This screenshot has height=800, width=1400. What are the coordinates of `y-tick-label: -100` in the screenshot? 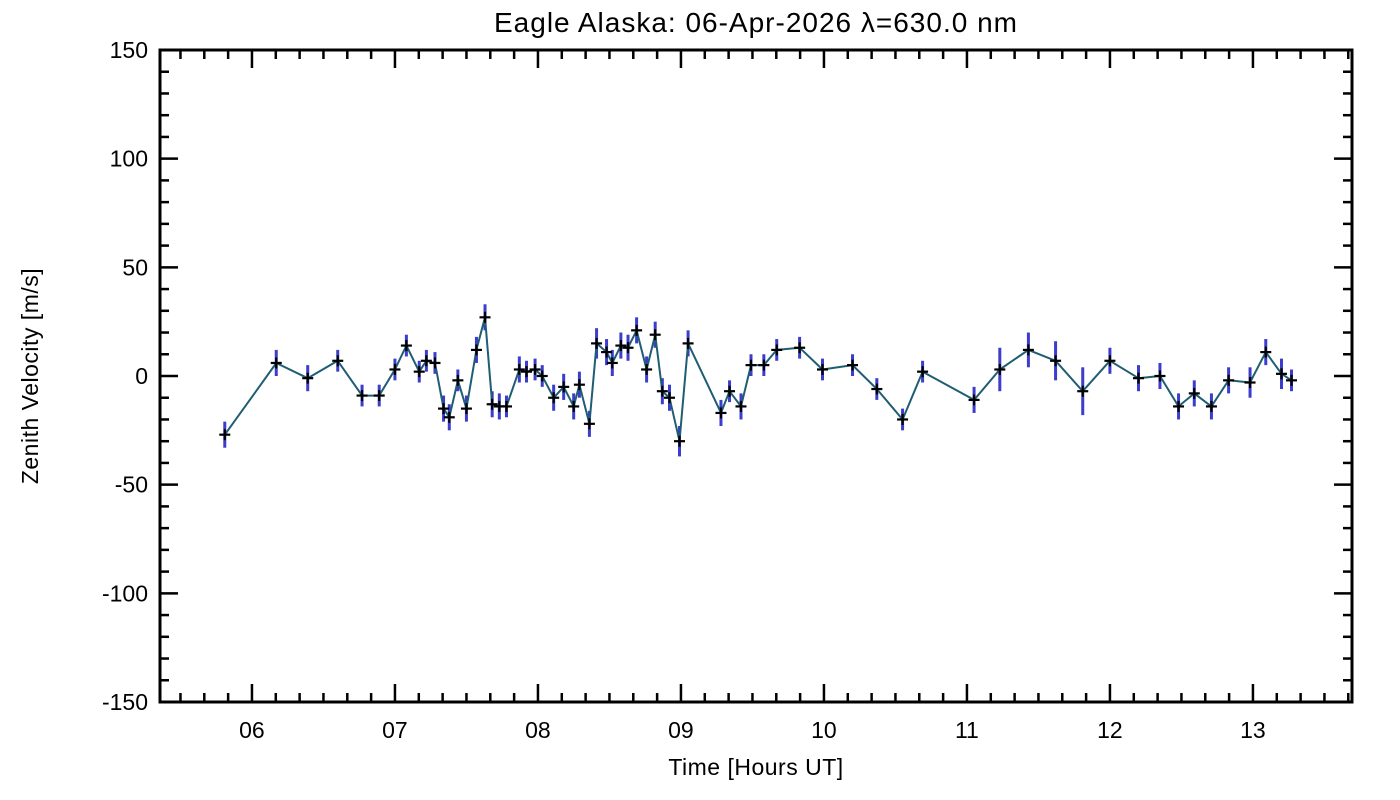 It's located at (125, 593).